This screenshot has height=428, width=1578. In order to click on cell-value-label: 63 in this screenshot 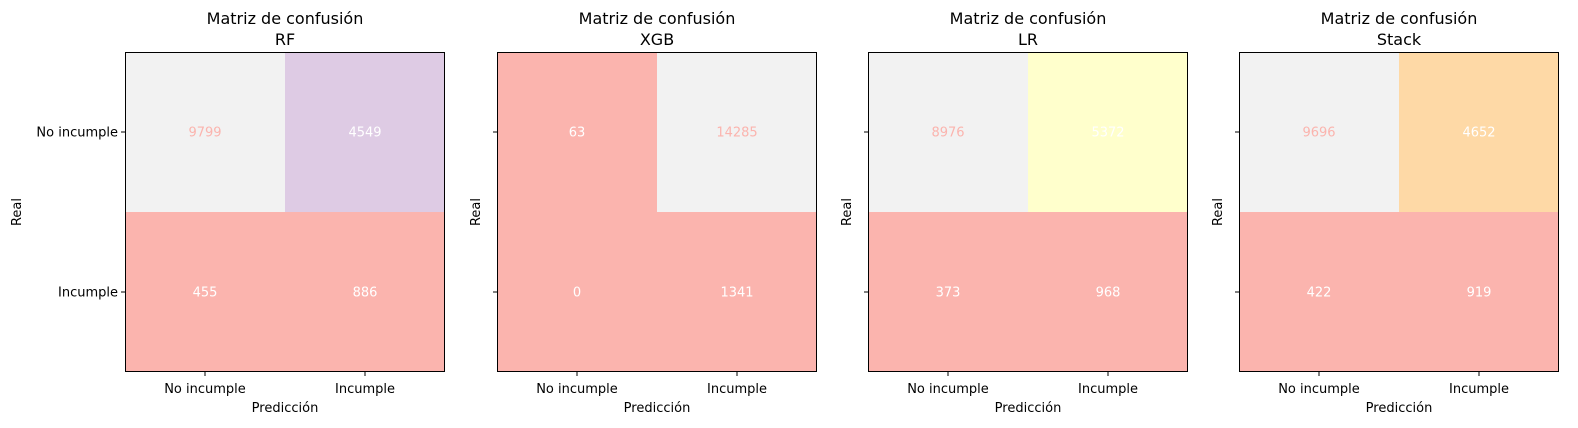, I will do `click(577, 133)`.